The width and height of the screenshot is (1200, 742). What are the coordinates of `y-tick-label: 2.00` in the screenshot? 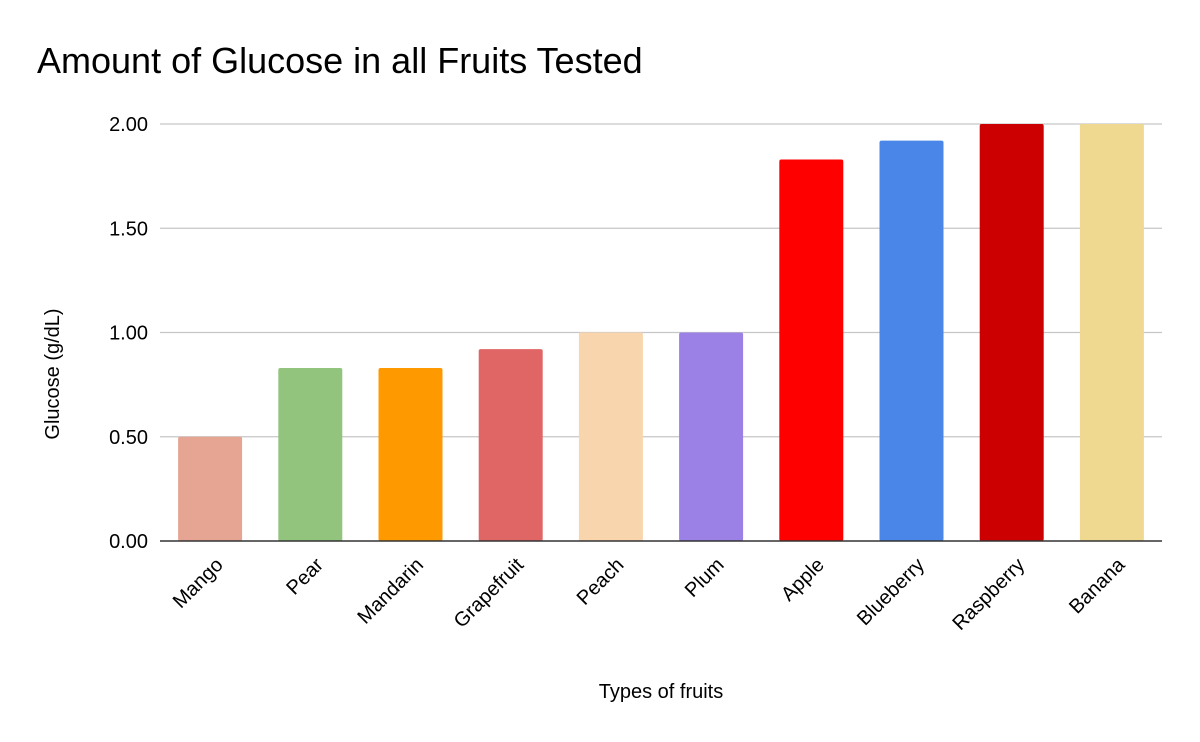 It's located at (128, 125).